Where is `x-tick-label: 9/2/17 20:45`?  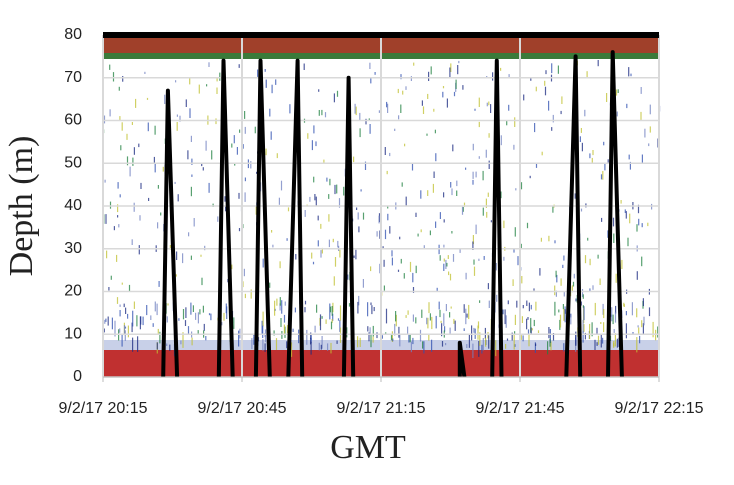
x-tick-label: 9/2/17 20:45 is located at coordinates (242, 408).